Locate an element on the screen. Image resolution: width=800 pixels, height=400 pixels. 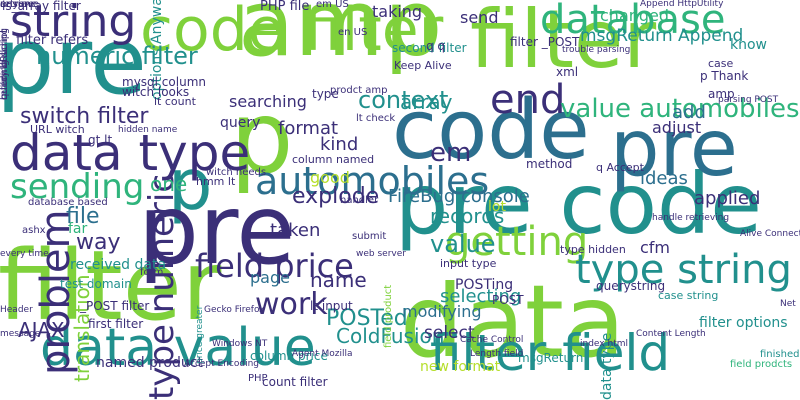
word-sending: sending is located at coordinates (77, 187).